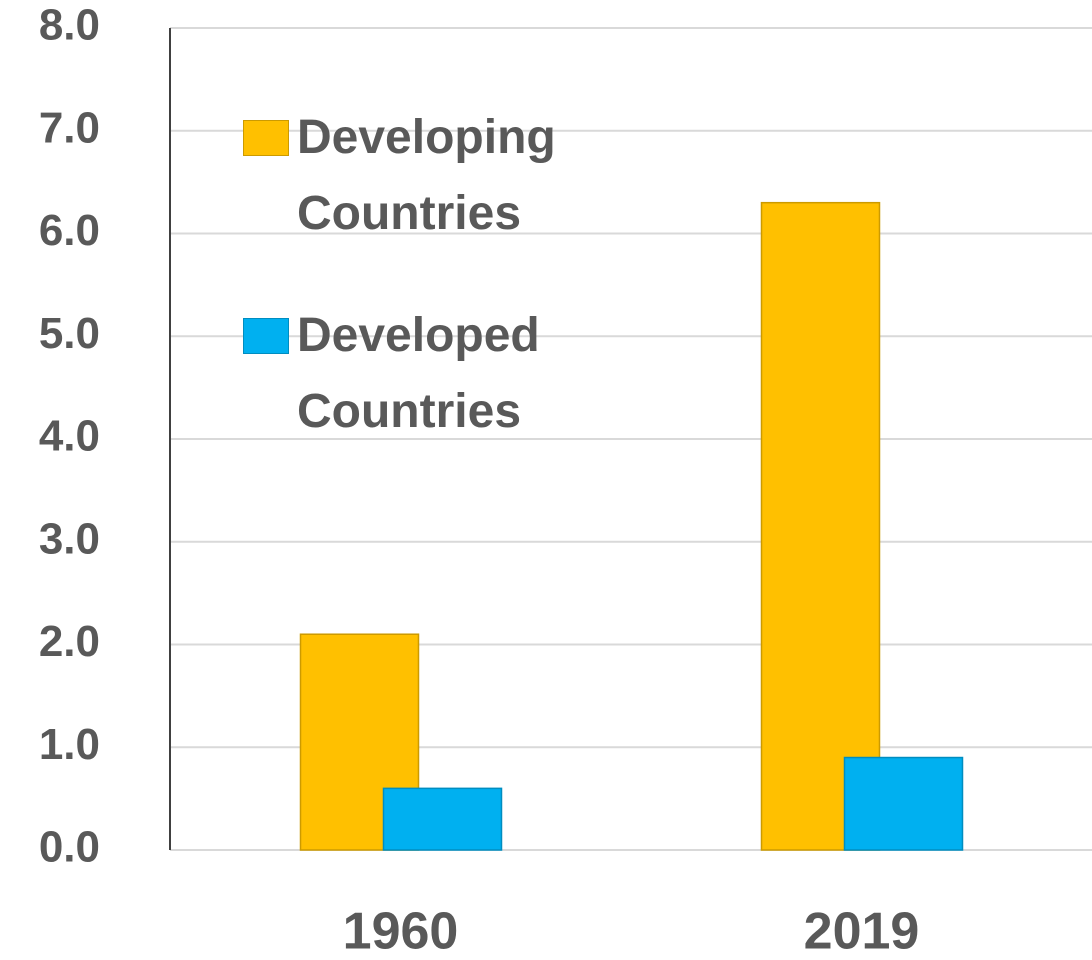 The height and width of the screenshot is (960, 1092). I want to click on y-tick-label: 1.0, so click(69, 744).